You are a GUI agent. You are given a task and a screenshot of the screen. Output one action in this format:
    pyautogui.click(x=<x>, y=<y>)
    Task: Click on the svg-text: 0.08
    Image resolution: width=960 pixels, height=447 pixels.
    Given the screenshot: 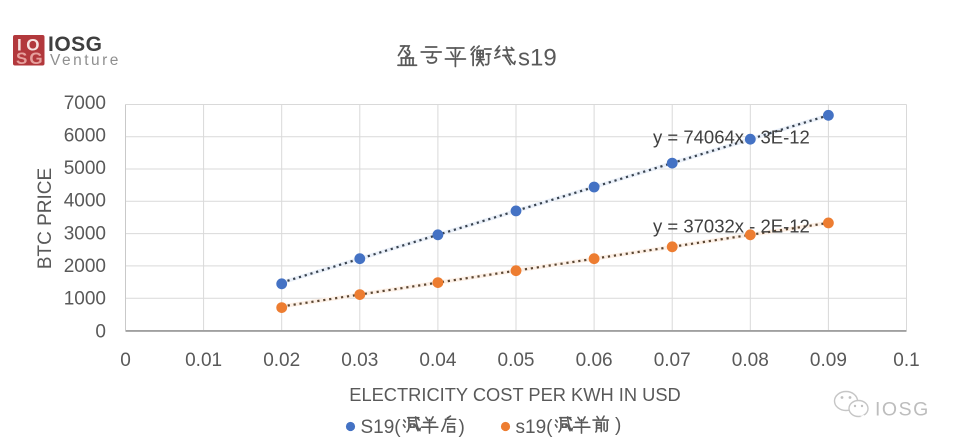 What is the action you would take?
    pyautogui.click(x=750, y=360)
    